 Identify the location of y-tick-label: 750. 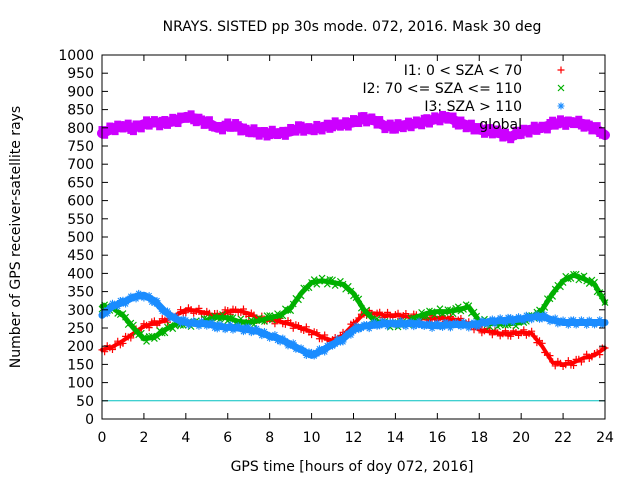
(80, 147).